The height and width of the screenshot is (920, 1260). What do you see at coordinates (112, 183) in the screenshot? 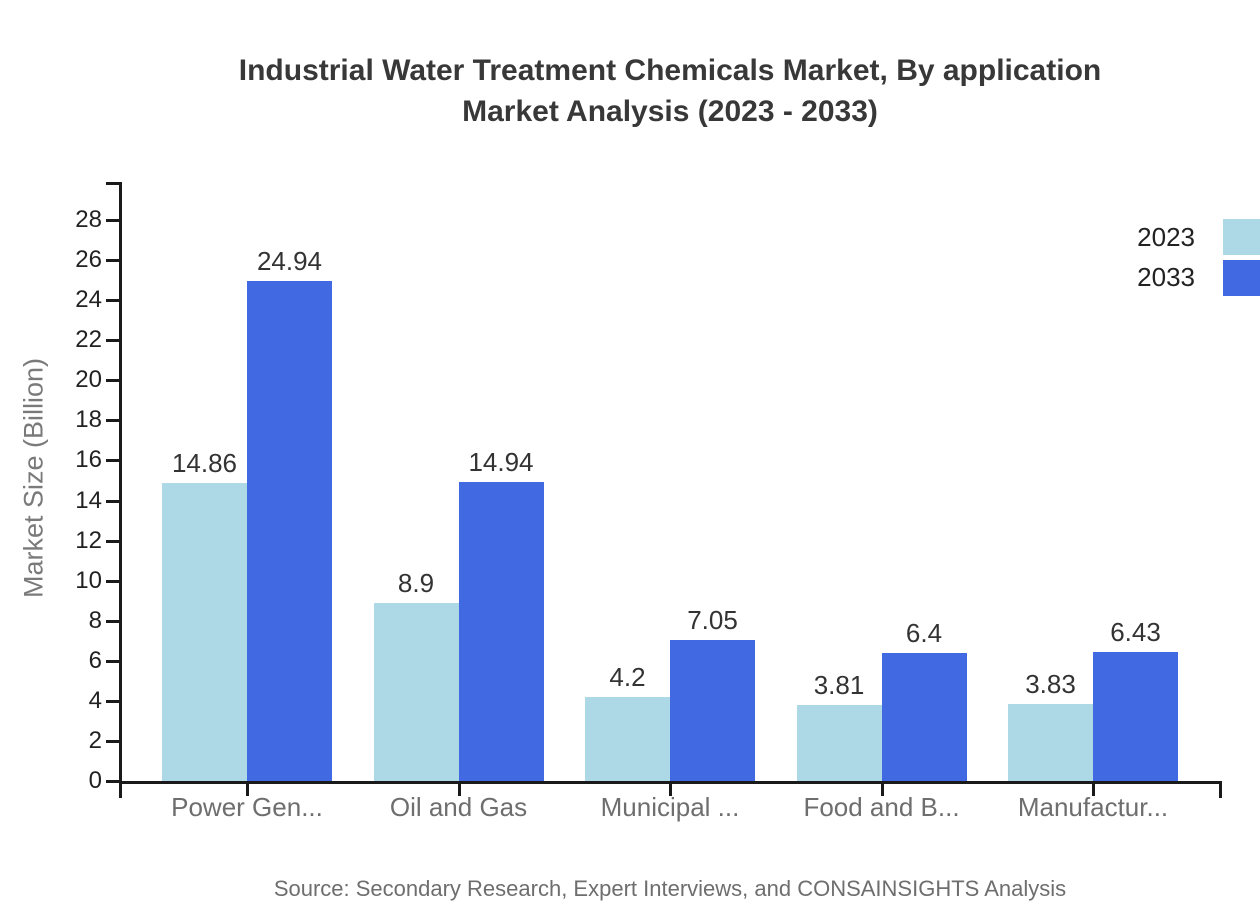
I see `y-axis-top-cap` at bounding box center [112, 183].